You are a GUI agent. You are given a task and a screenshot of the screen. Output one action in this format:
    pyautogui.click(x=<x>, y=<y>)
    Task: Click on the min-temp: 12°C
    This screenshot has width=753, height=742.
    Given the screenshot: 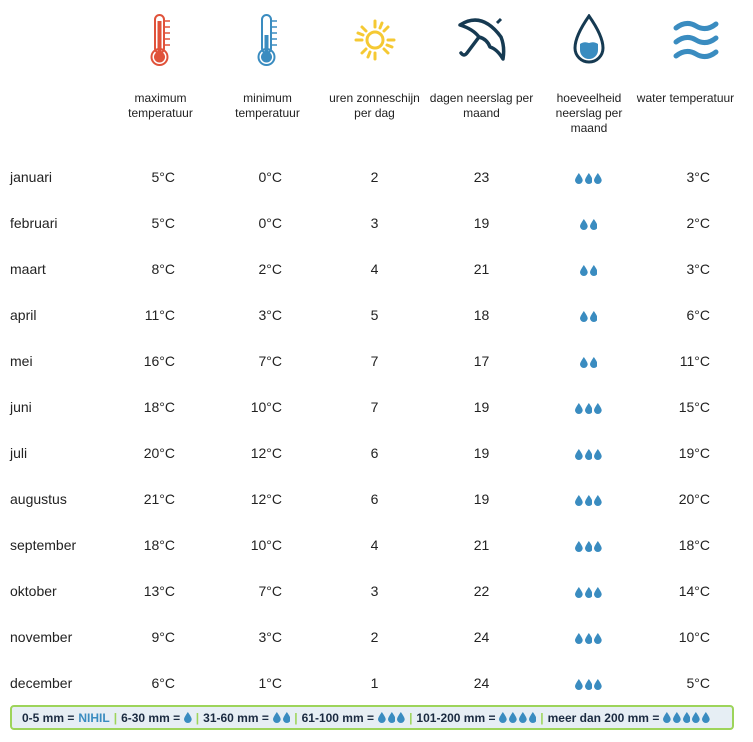 What is the action you would take?
    pyautogui.click(x=266, y=499)
    